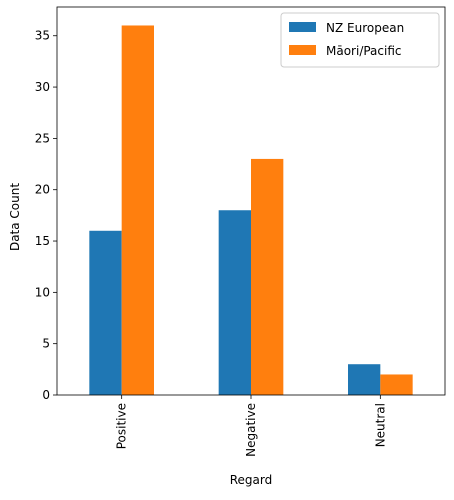  I want to click on x-tick-label: Neutral, so click(380, 425).